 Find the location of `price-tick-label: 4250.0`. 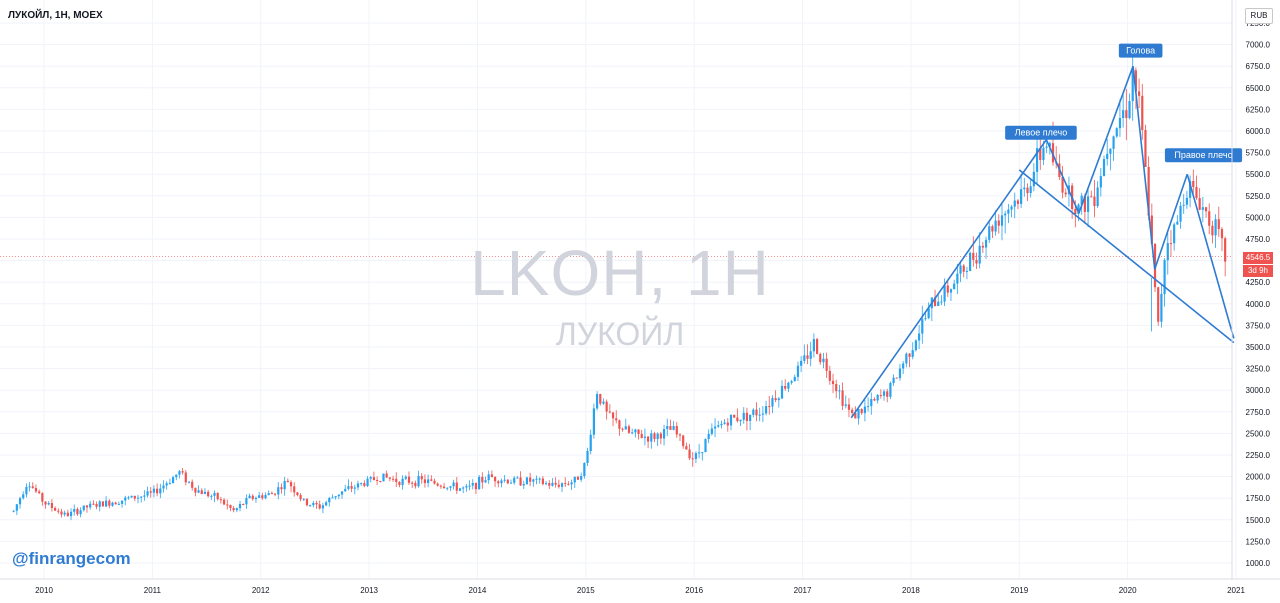

price-tick-label: 4250.0 is located at coordinates (1258, 282).